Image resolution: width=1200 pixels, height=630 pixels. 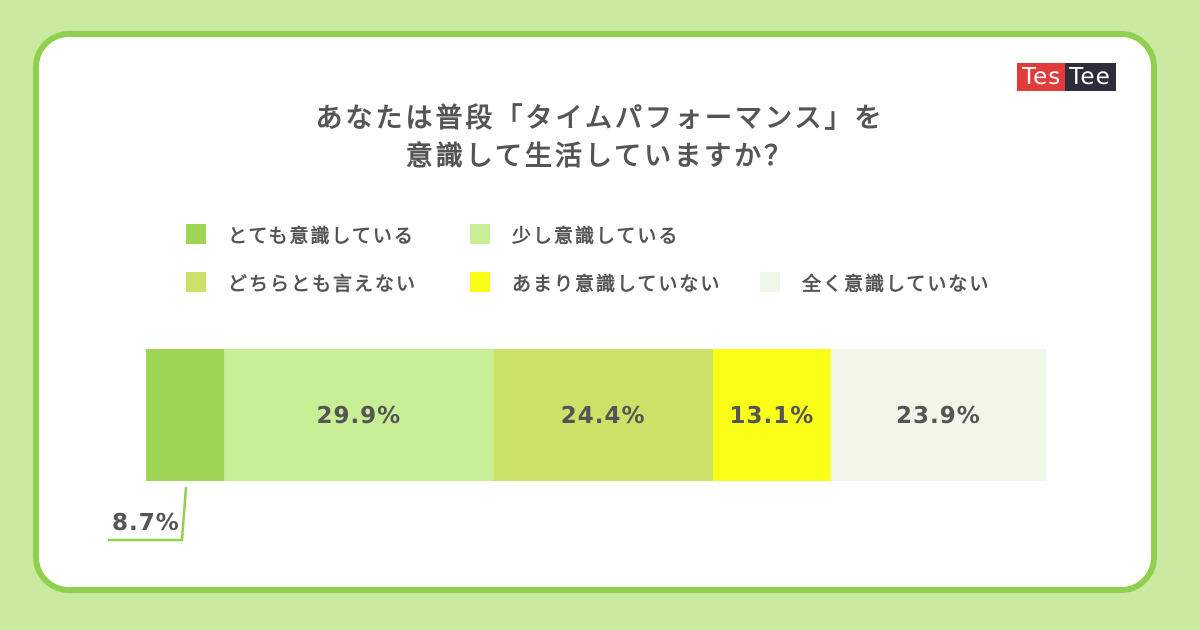 What do you see at coordinates (323, 283) in the screenshot?
I see `legend-label-3: どちらとも言えない` at bounding box center [323, 283].